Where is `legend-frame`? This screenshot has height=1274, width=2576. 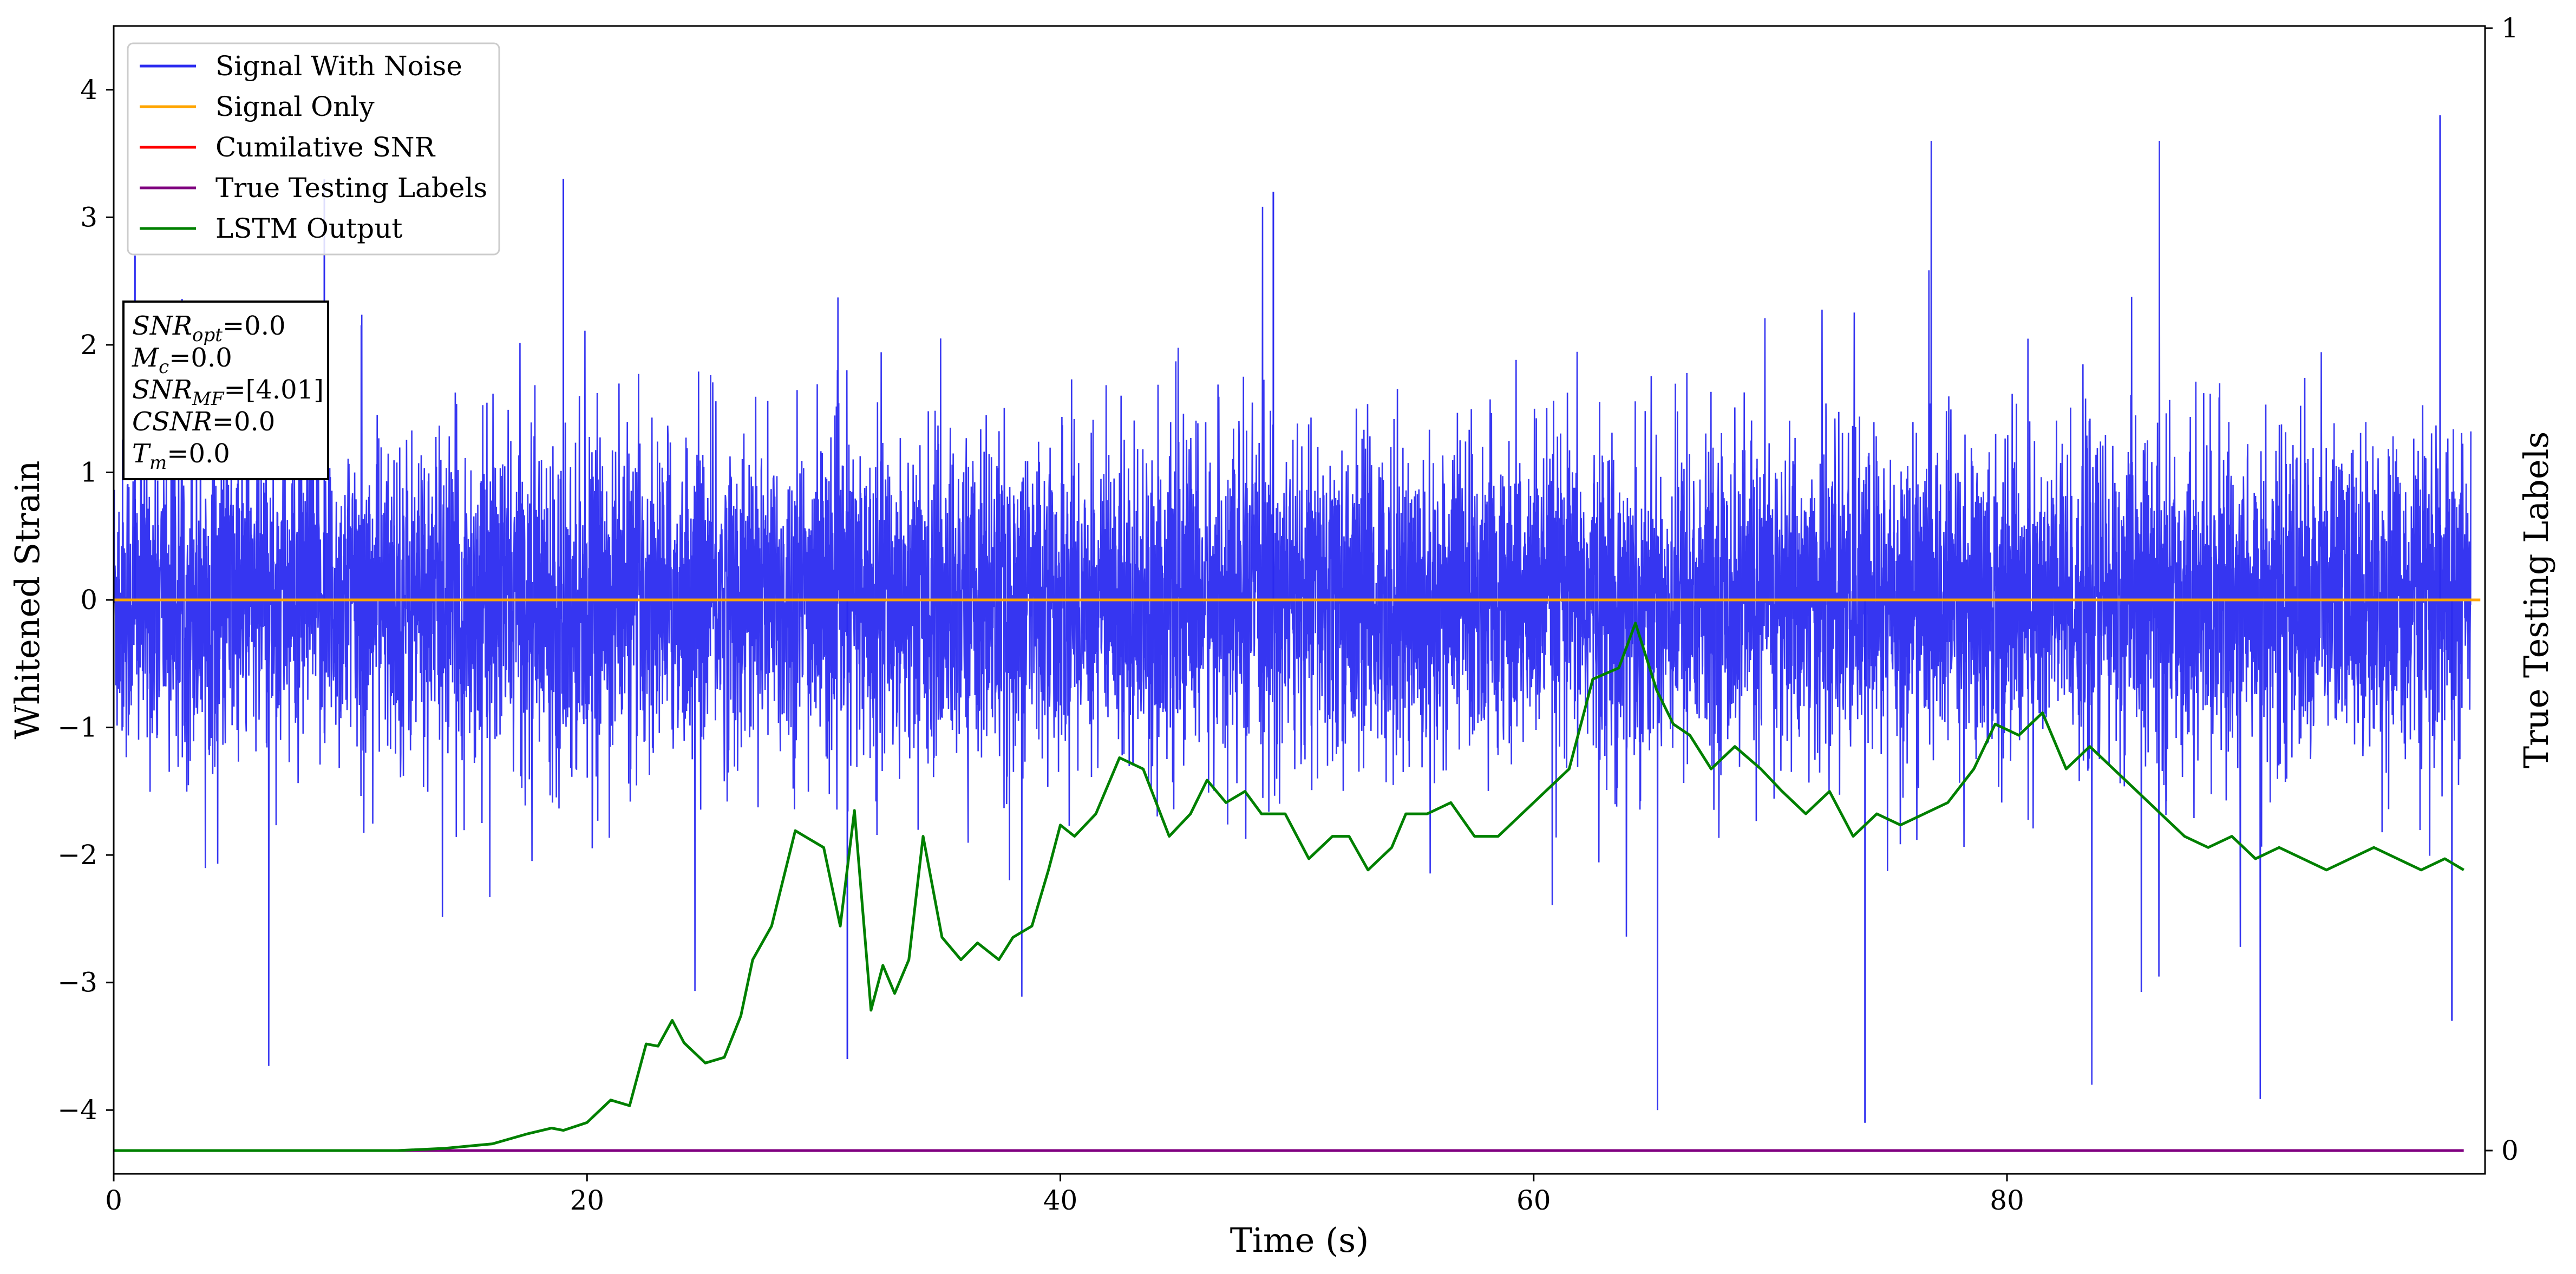 legend-frame is located at coordinates (313, 149).